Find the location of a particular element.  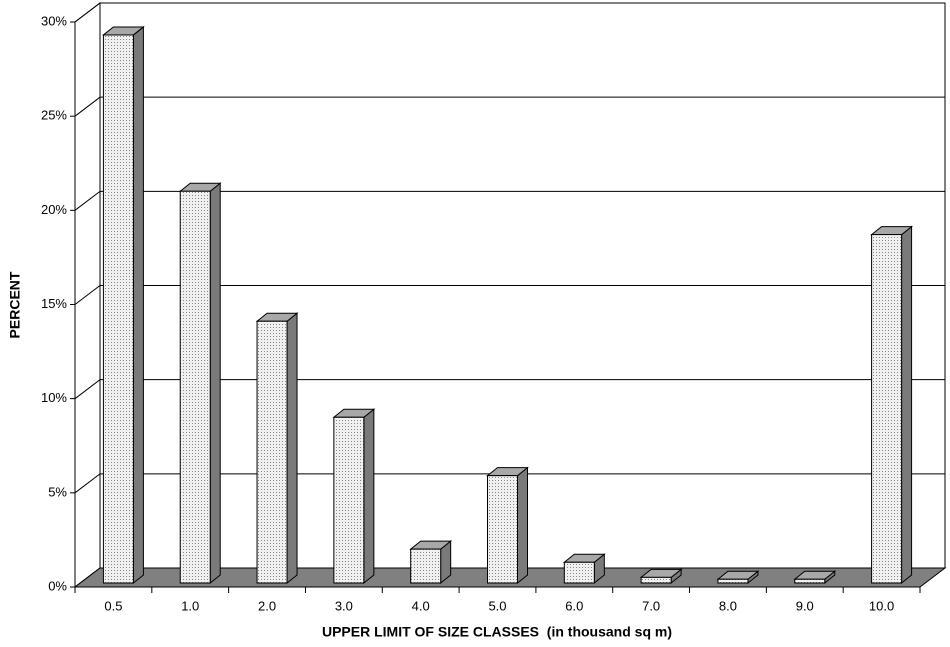

y-axis-label: PERCENT is located at coordinates (15, 304).